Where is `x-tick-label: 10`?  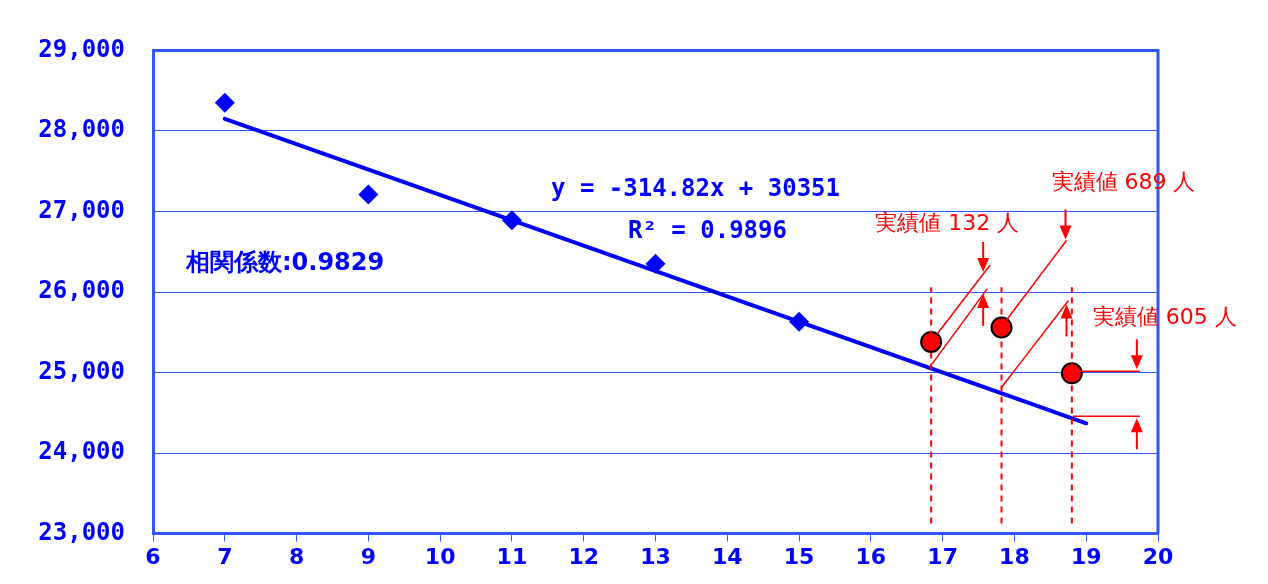 x-tick-label: 10 is located at coordinates (440, 556).